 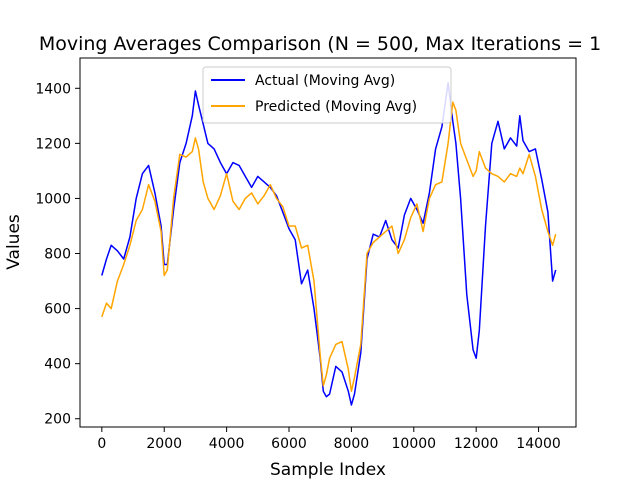 What do you see at coordinates (101, 444) in the screenshot?
I see `x-tick-label: 0` at bounding box center [101, 444].